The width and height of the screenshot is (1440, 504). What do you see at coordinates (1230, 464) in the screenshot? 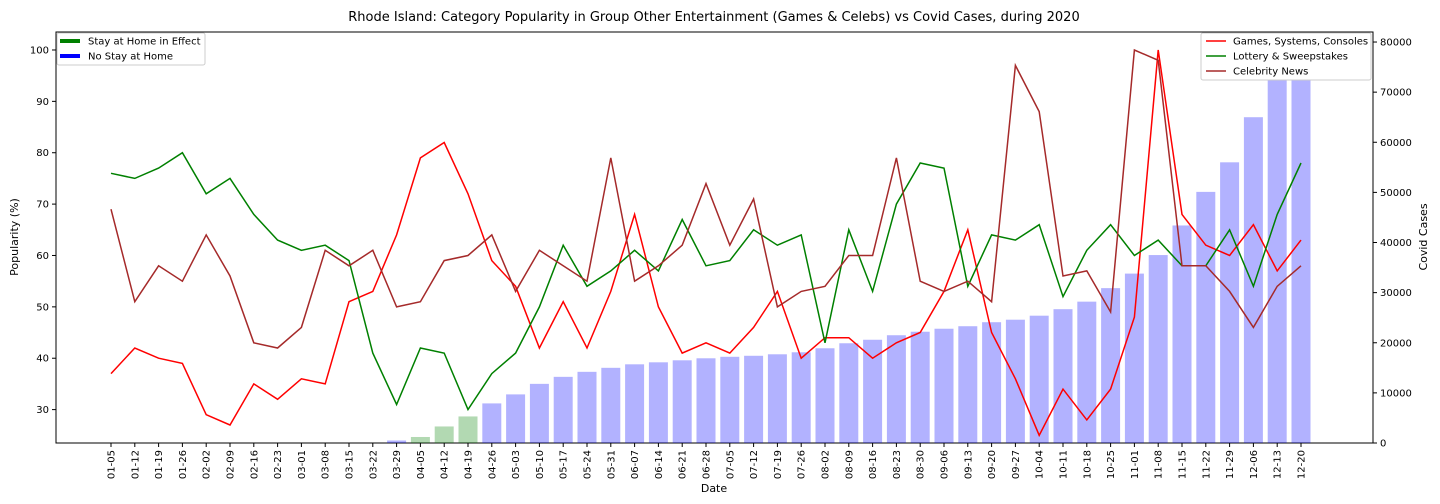
I see `x-tick-label: 11-29` at bounding box center [1230, 464].